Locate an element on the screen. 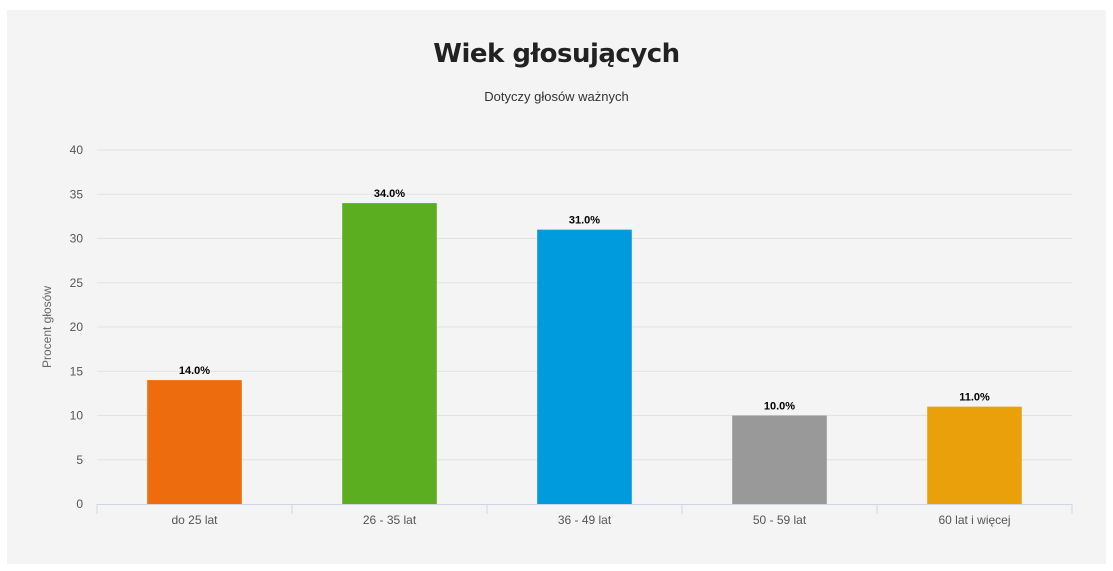  y-axis-ticks: 0 5 10 15 20 25 30 35 40 is located at coordinates (77, 327).